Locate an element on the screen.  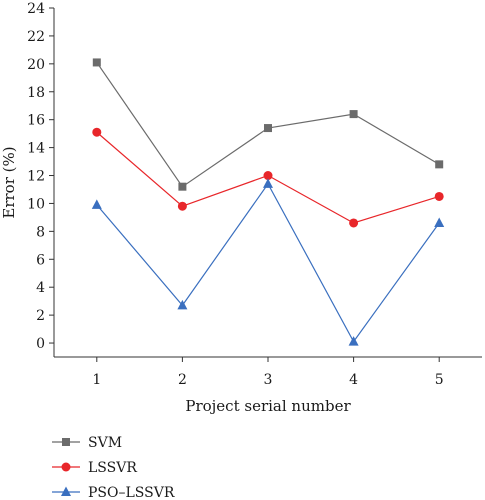
y-tick-label: 0 is located at coordinates (40, 344).